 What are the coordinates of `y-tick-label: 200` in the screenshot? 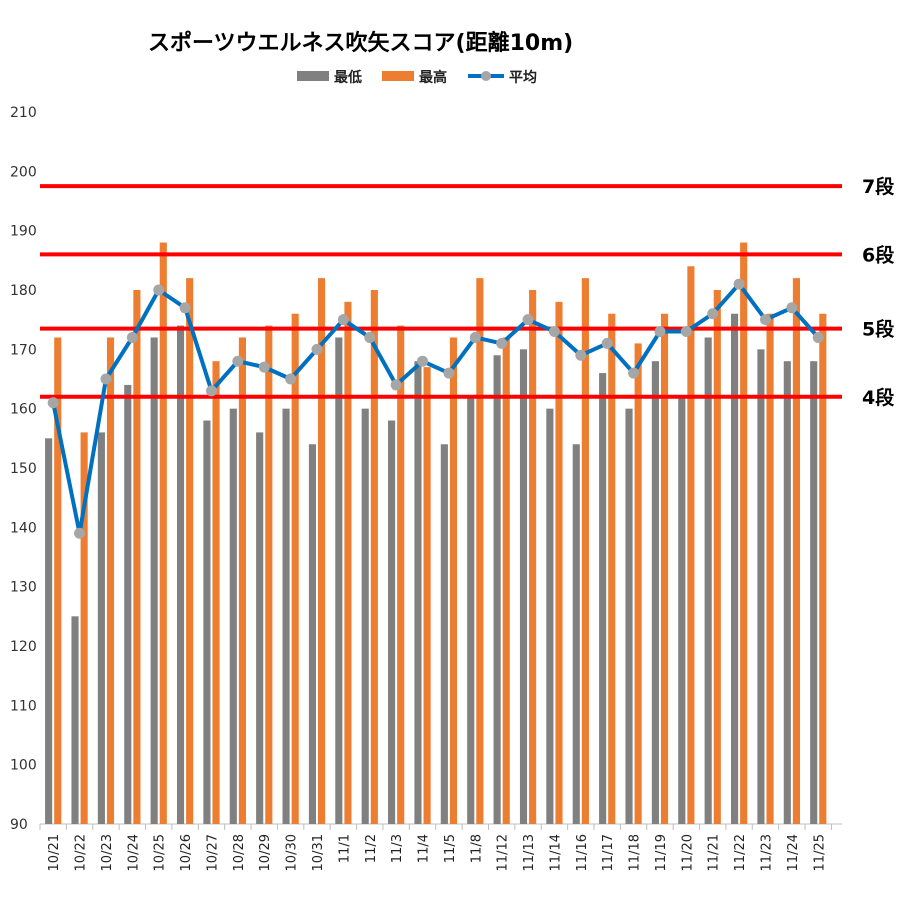 It's located at (23, 172).